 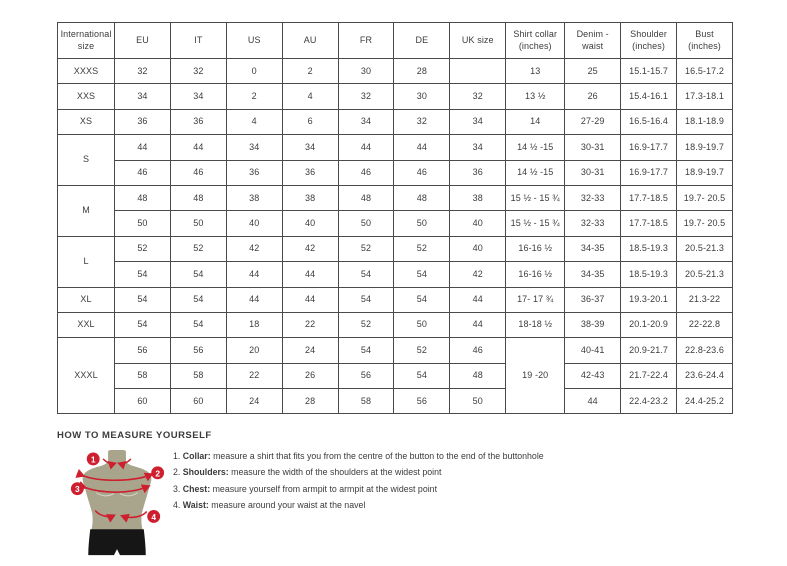 I want to click on table-cell: L, so click(x=86, y=261).